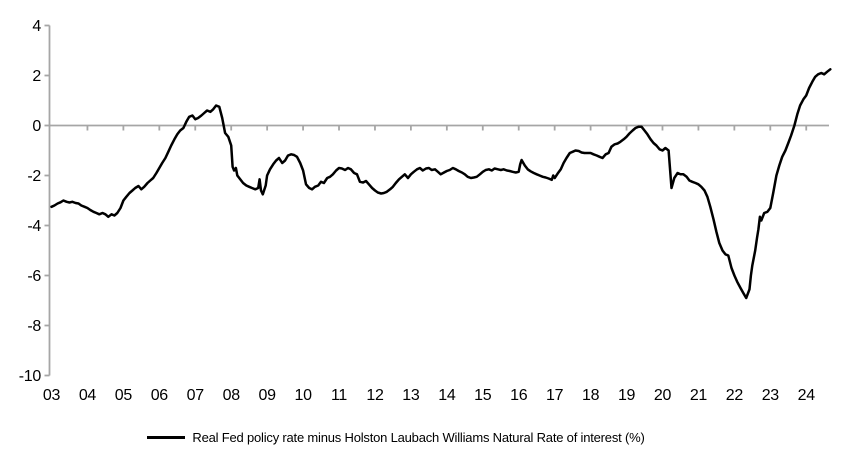  What do you see at coordinates (160, 395) in the screenshot?
I see `x-axis-tick-label: 06` at bounding box center [160, 395].